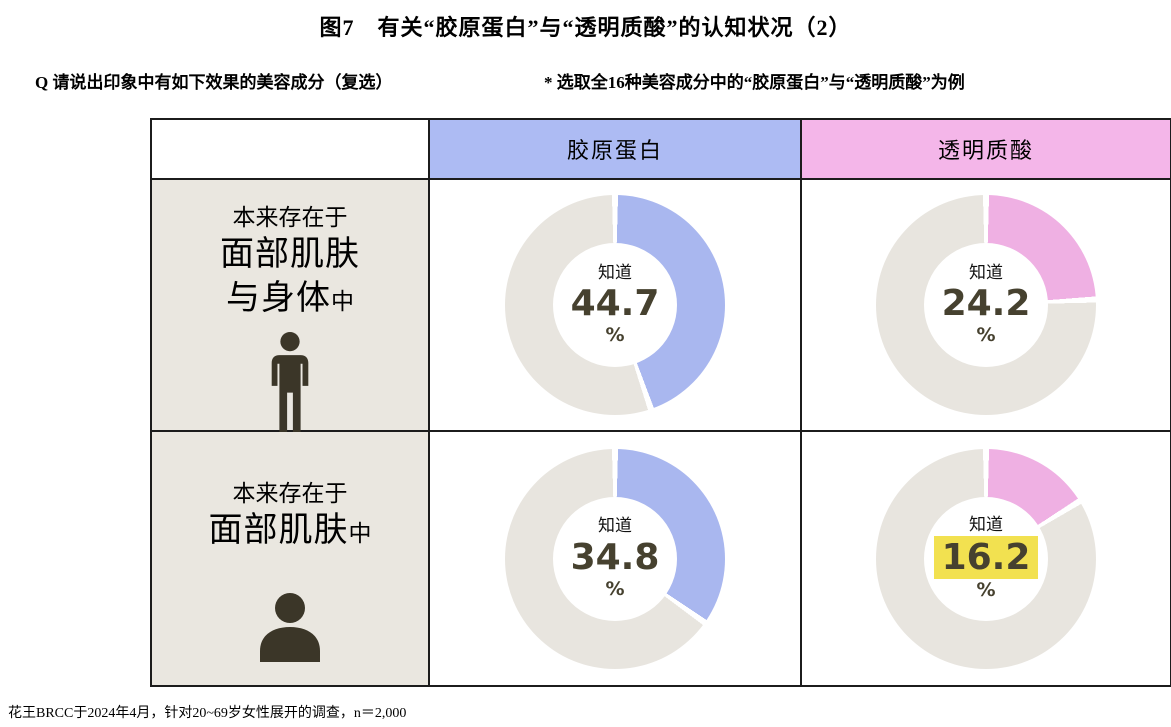 This screenshot has width=1171, height=727. What do you see at coordinates (290, 627) in the screenshot?
I see `person-bust-icon` at bounding box center [290, 627].